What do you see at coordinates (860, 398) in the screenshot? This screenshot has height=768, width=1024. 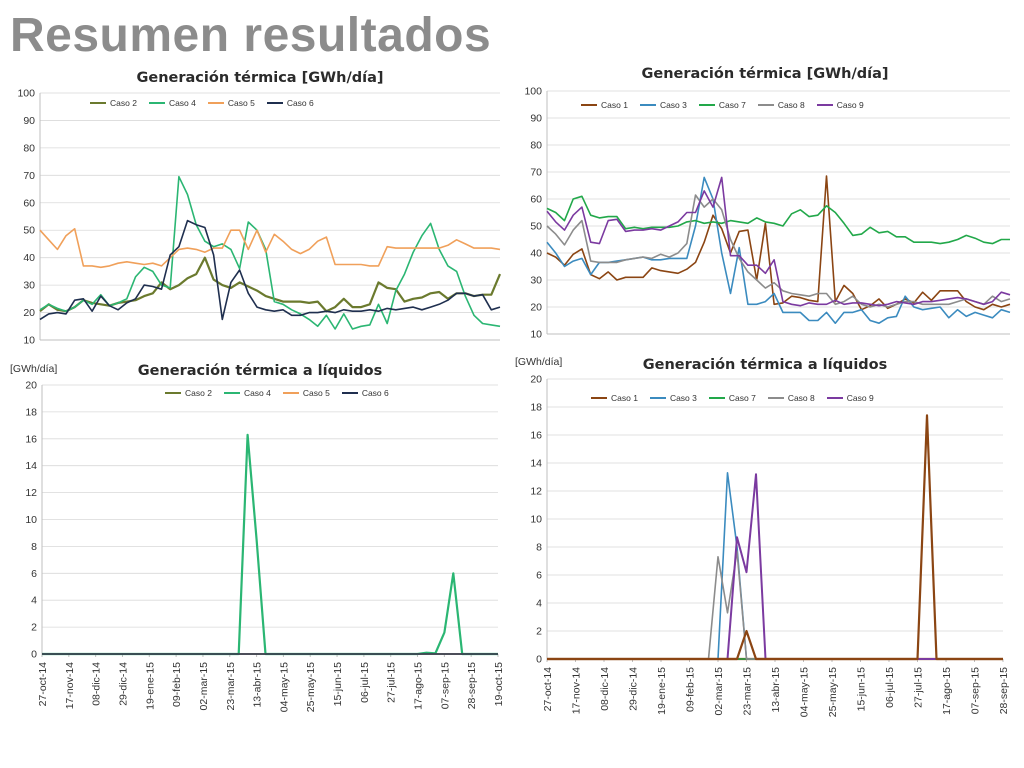 I see `legend-label: Caso 9` at bounding box center [860, 398].